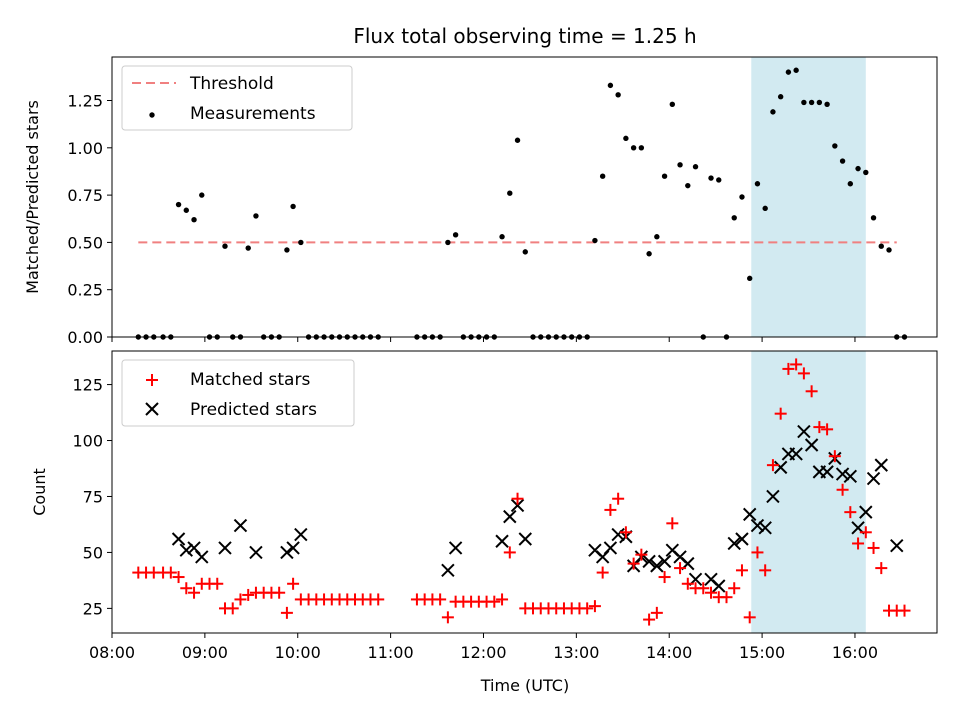 The image size is (960, 724). Describe the element at coordinates (39, 492) in the screenshot. I see `bottom-y-axis-label: Count` at that location.